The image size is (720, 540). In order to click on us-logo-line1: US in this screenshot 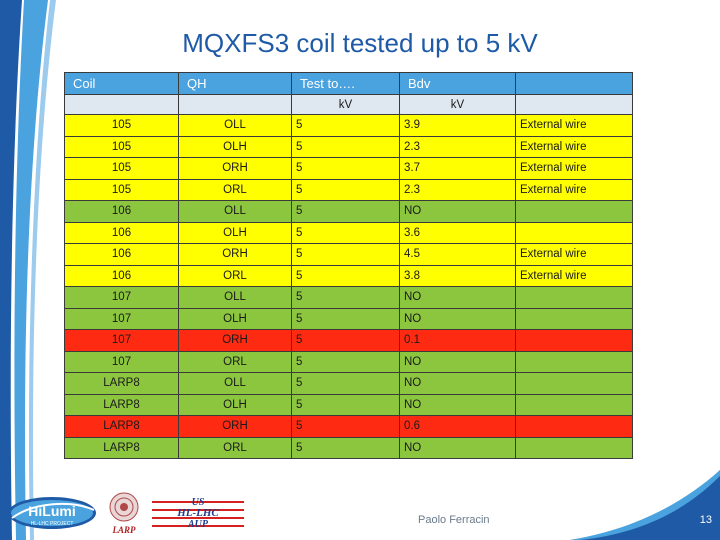, I will do `click(198, 502)`.